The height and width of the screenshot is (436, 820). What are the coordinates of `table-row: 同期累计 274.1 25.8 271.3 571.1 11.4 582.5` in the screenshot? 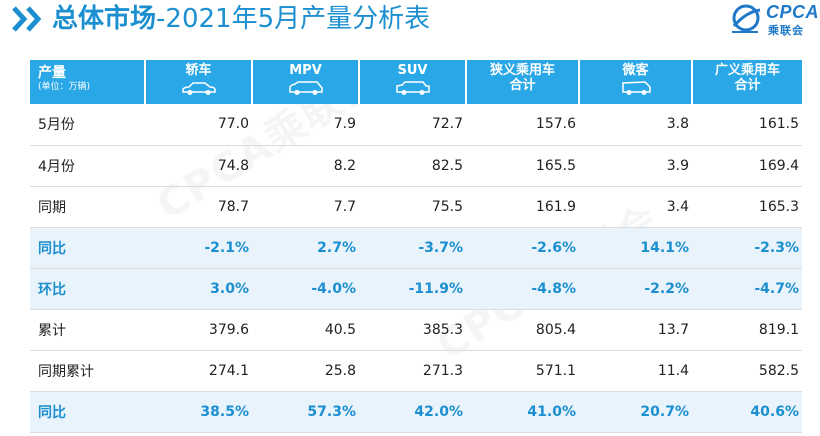 It's located at (416, 371).